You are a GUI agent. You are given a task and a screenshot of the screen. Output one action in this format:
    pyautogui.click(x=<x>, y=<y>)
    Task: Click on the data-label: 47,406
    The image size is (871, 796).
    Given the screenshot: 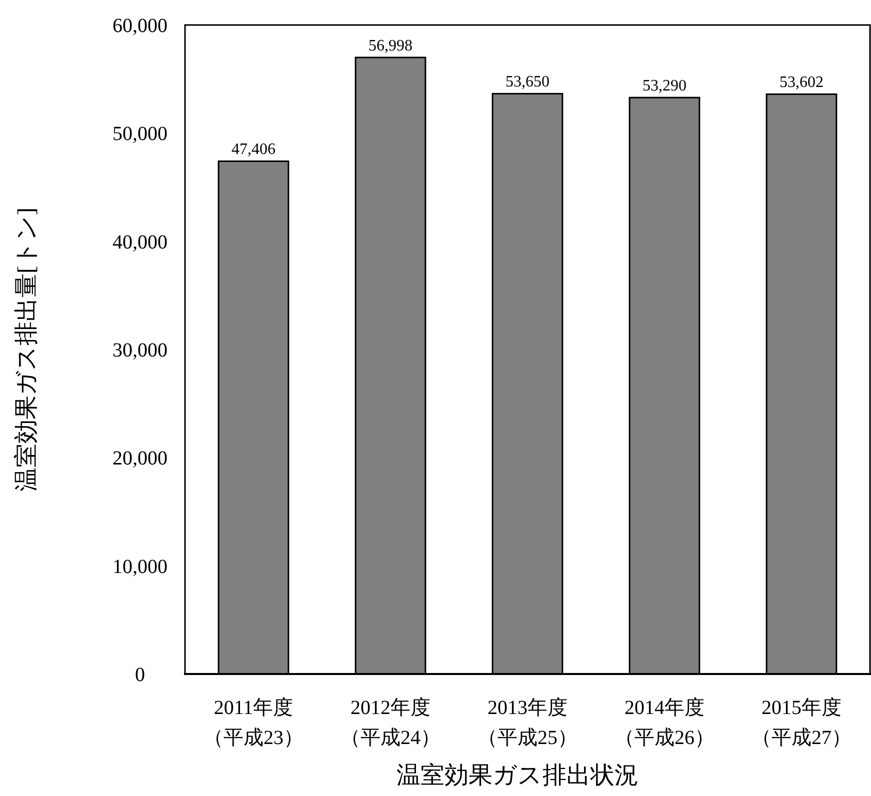 What is the action you would take?
    pyautogui.click(x=254, y=149)
    